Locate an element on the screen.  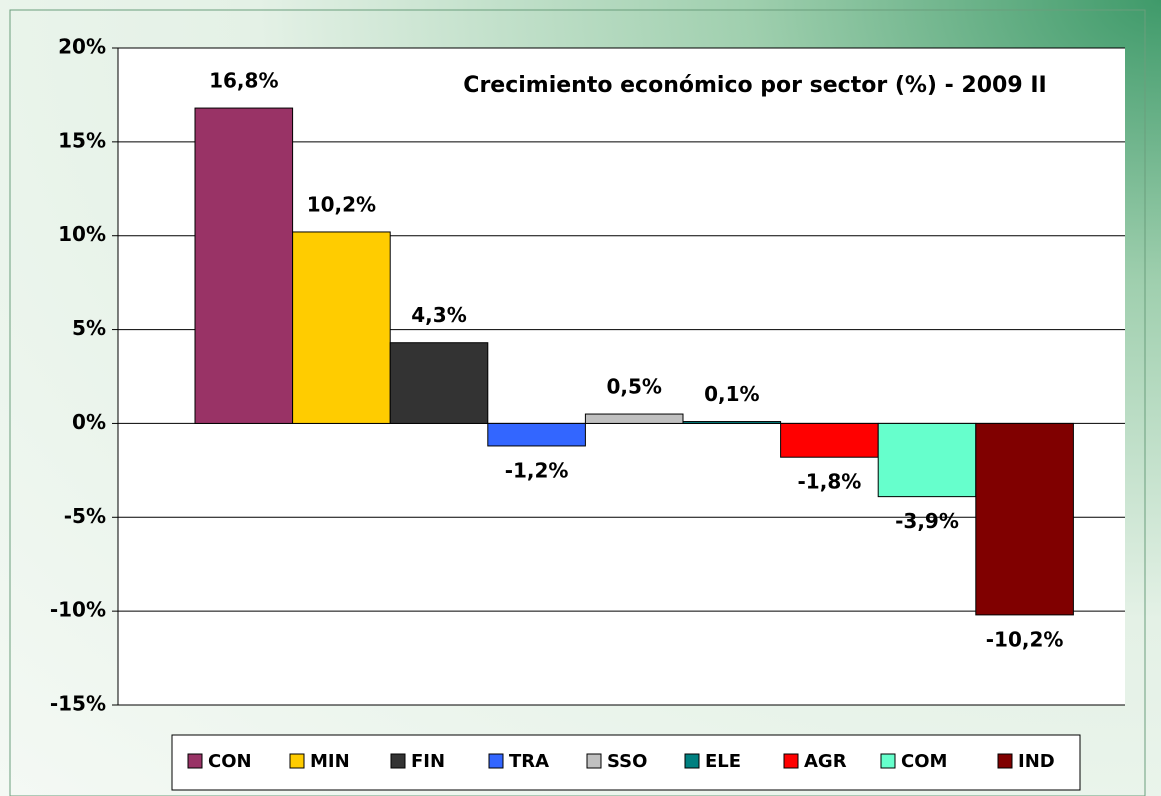
value-label: -1,8% is located at coordinates (830, 482).